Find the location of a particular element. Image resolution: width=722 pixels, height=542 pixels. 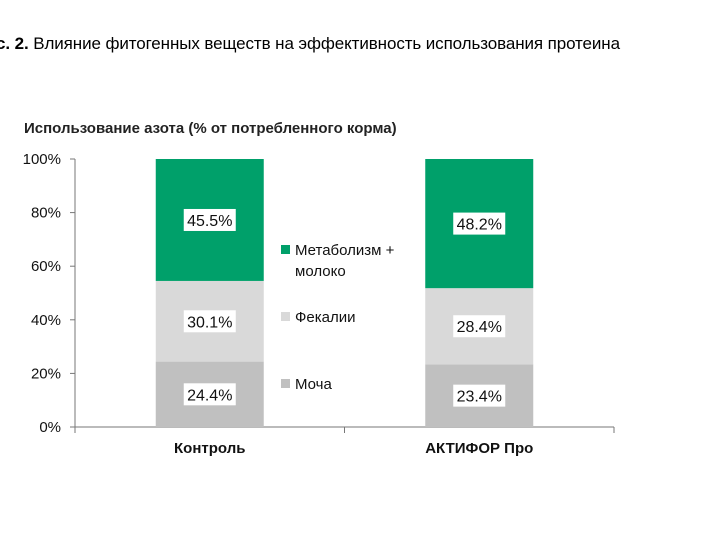

y-tick-label: 40% is located at coordinates (46, 320).